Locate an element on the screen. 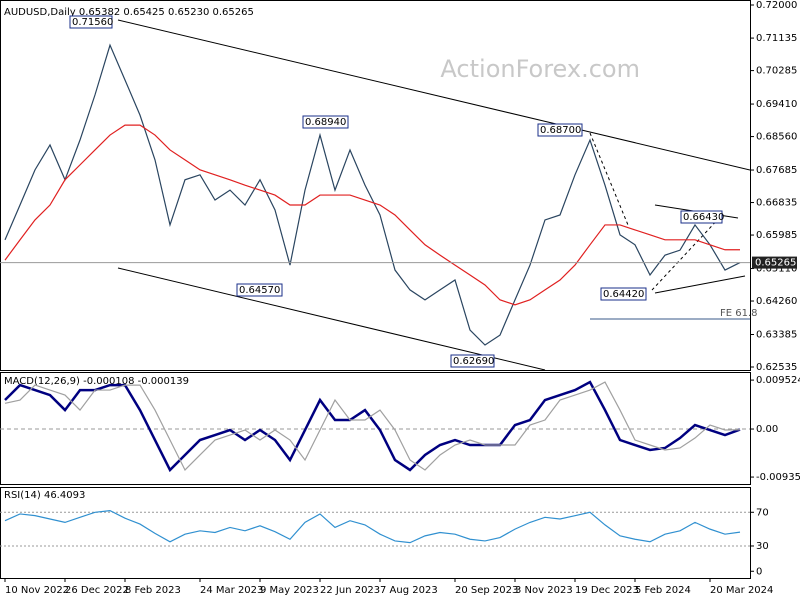 This screenshot has height=600, width=800. x-tick-label: 20 Sep 2023 is located at coordinates (486, 590).